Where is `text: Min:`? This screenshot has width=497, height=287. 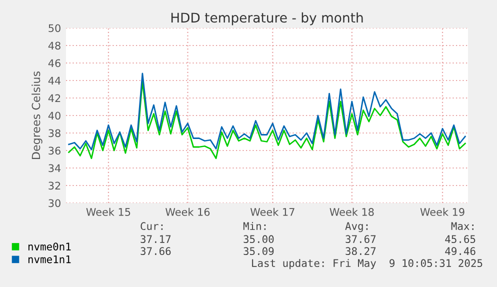 text: Min: is located at coordinates (254, 226).